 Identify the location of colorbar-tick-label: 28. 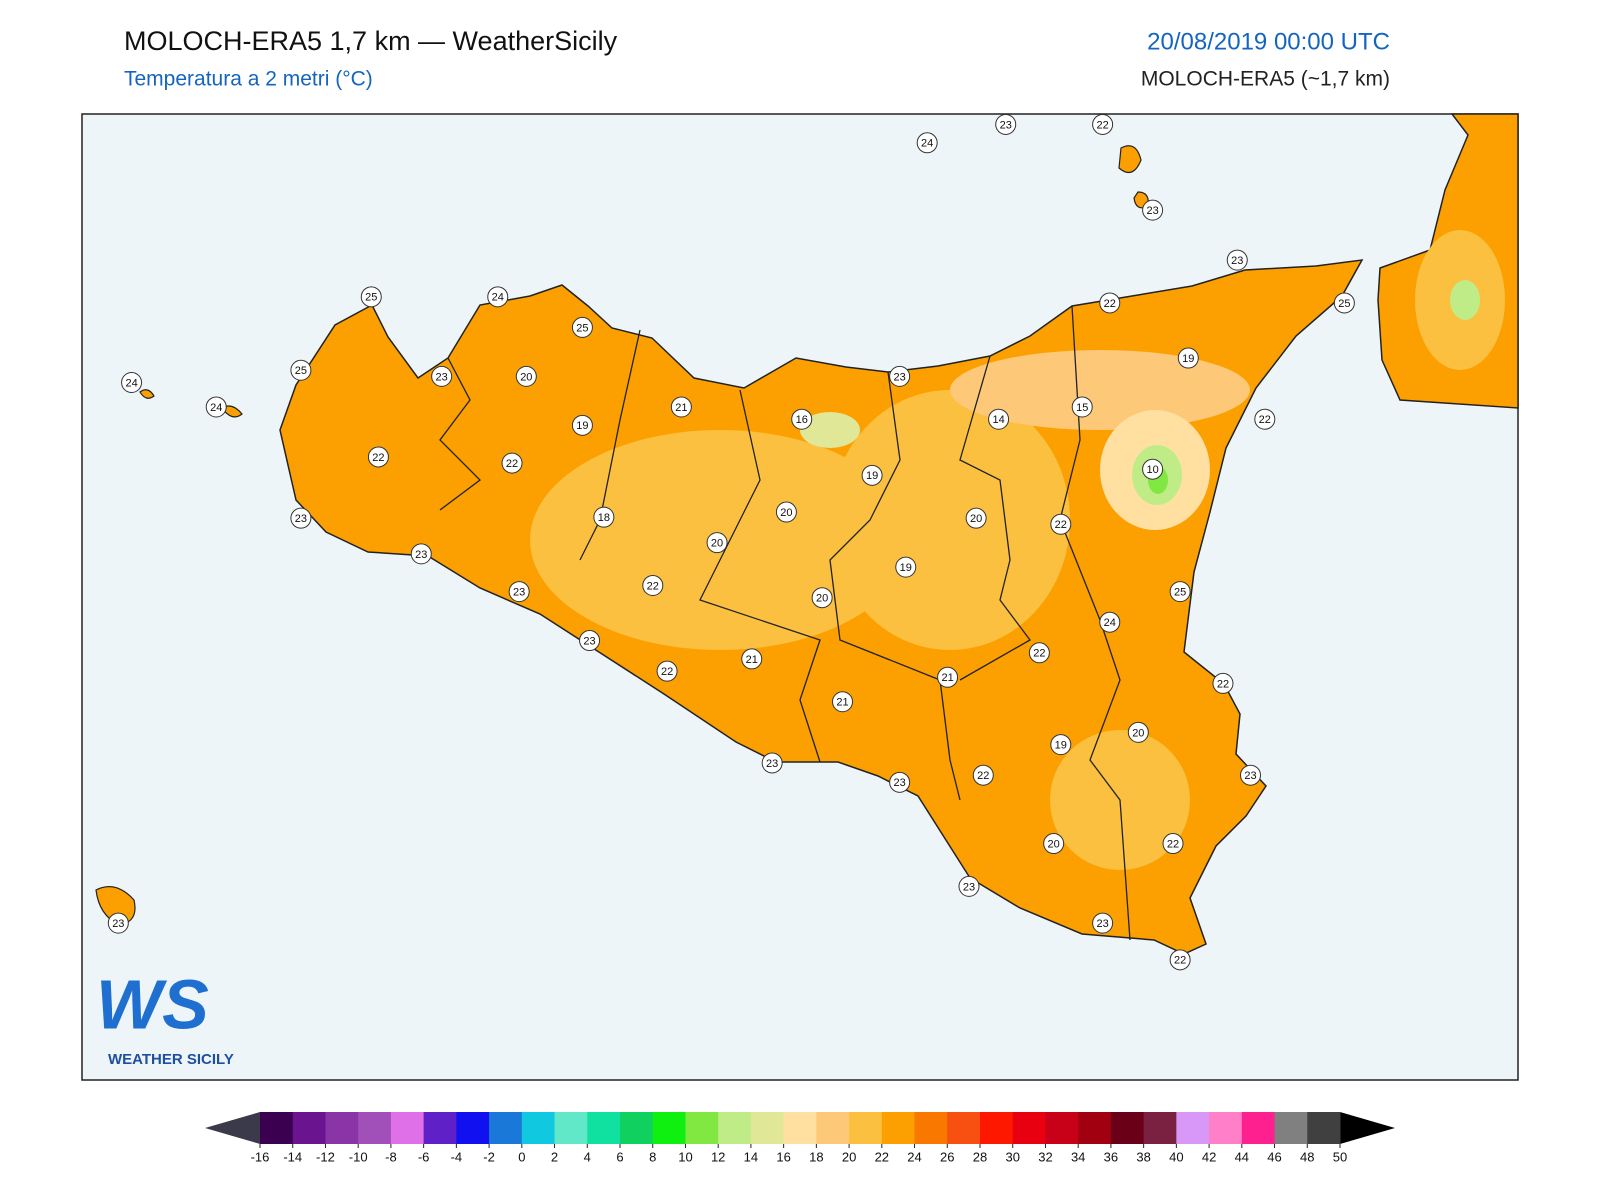
(980, 1156).